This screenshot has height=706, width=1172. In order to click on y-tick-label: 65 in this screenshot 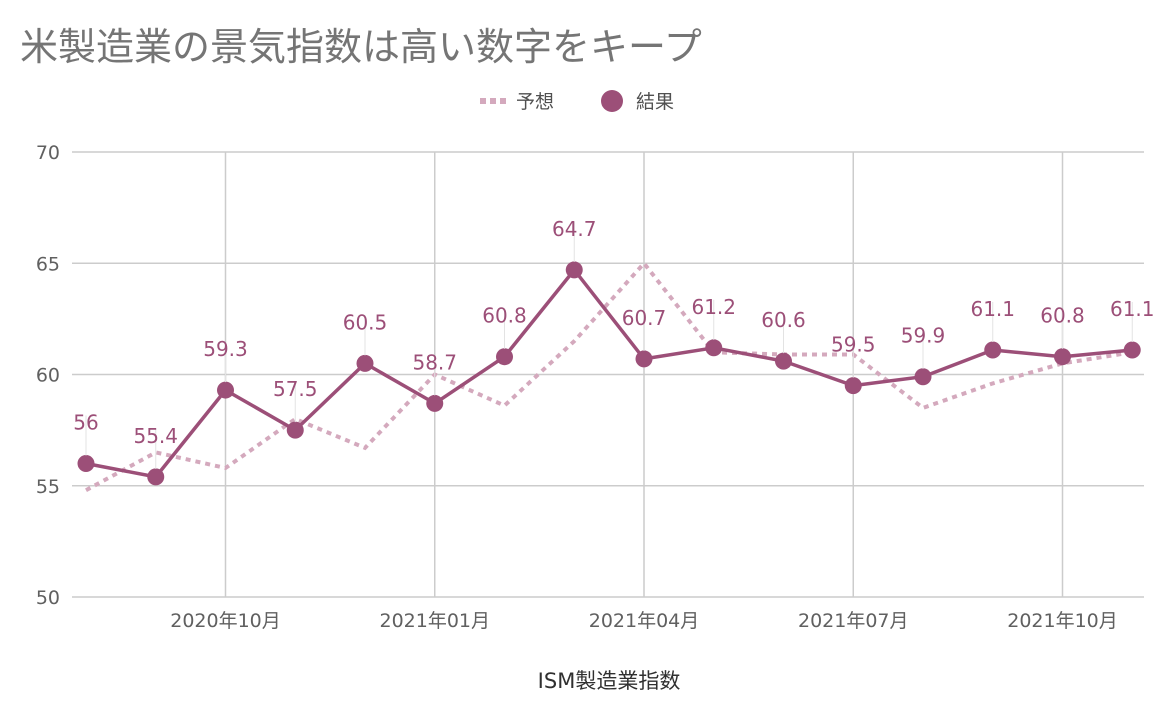, I will do `click(48, 264)`.